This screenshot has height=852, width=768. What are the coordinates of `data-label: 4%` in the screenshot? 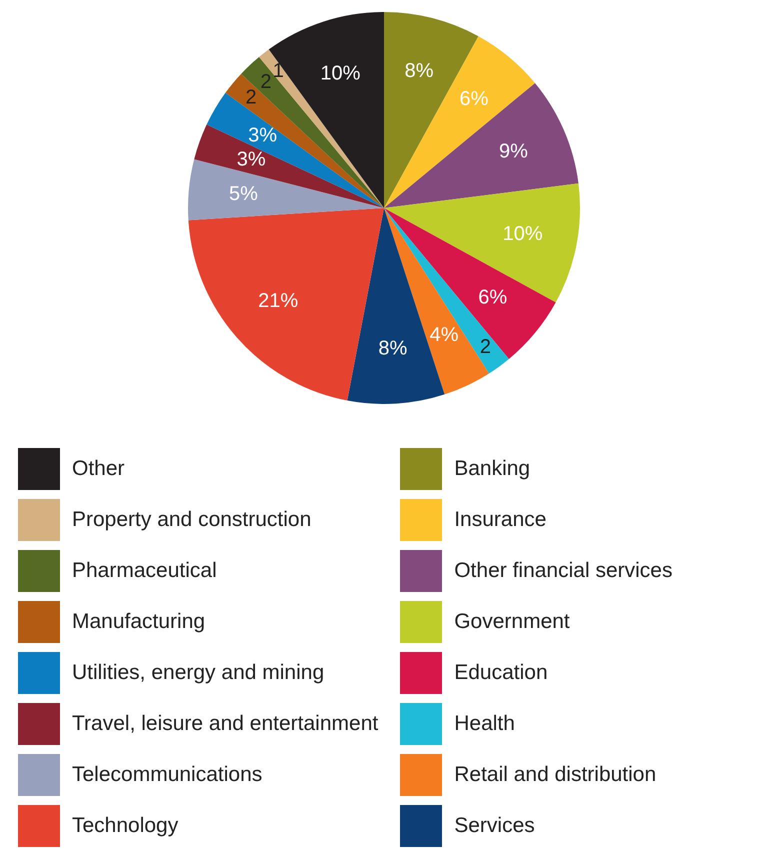 It's located at (444, 335).